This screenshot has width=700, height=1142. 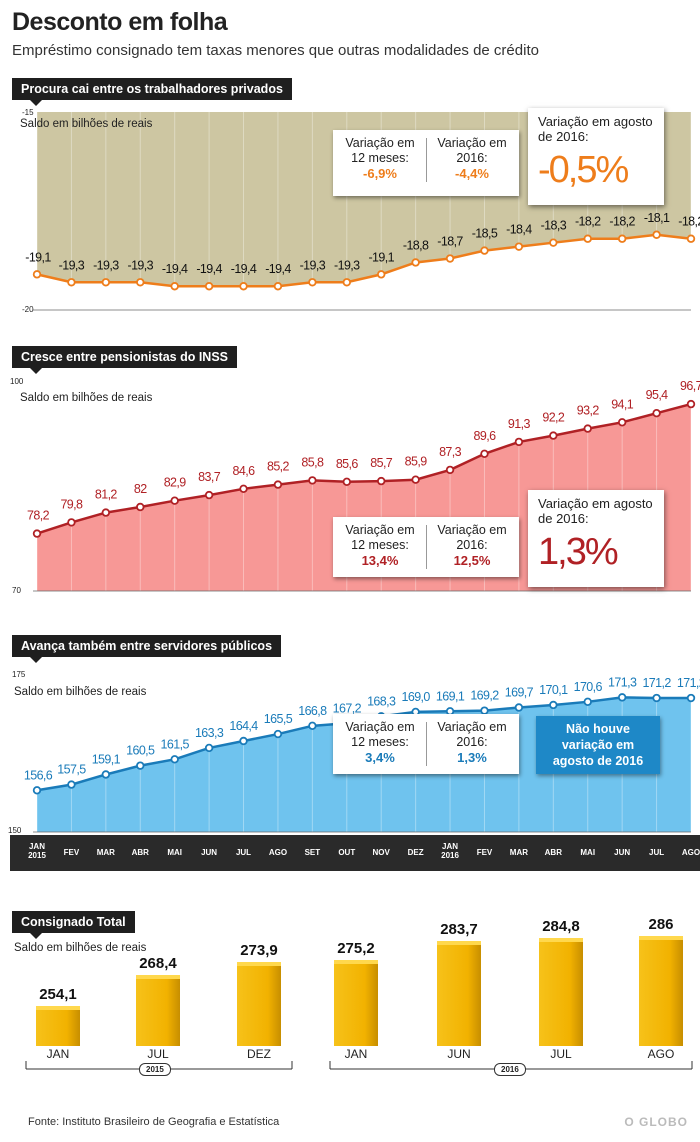 What do you see at coordinates (415, 697) in the screenshot?
I see `data-label: 169,0` at bounding box center [415, 697].